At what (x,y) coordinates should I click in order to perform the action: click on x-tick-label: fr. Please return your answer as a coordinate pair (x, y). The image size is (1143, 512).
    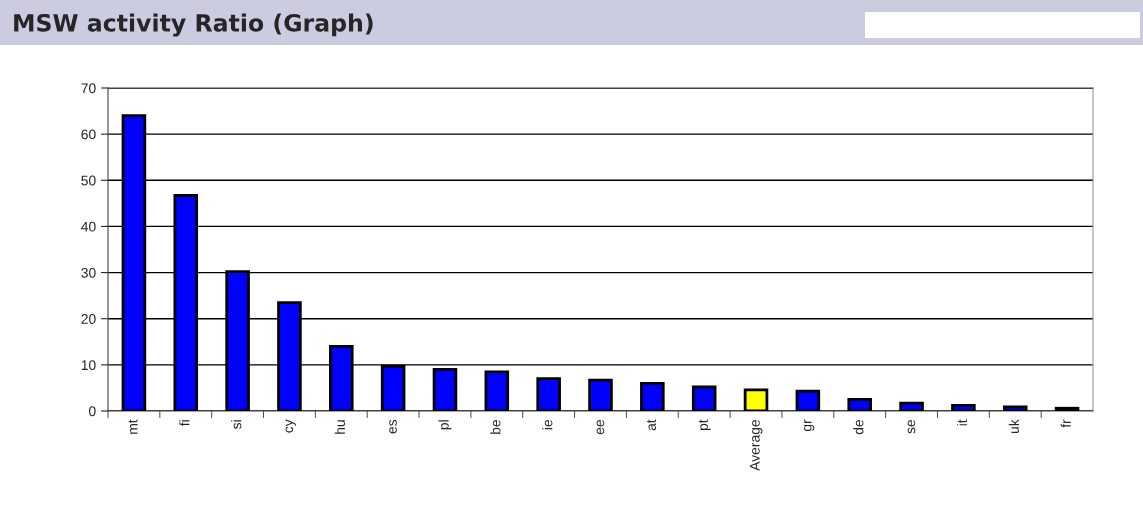
    Looking at the image, I should click on (1065, 423).